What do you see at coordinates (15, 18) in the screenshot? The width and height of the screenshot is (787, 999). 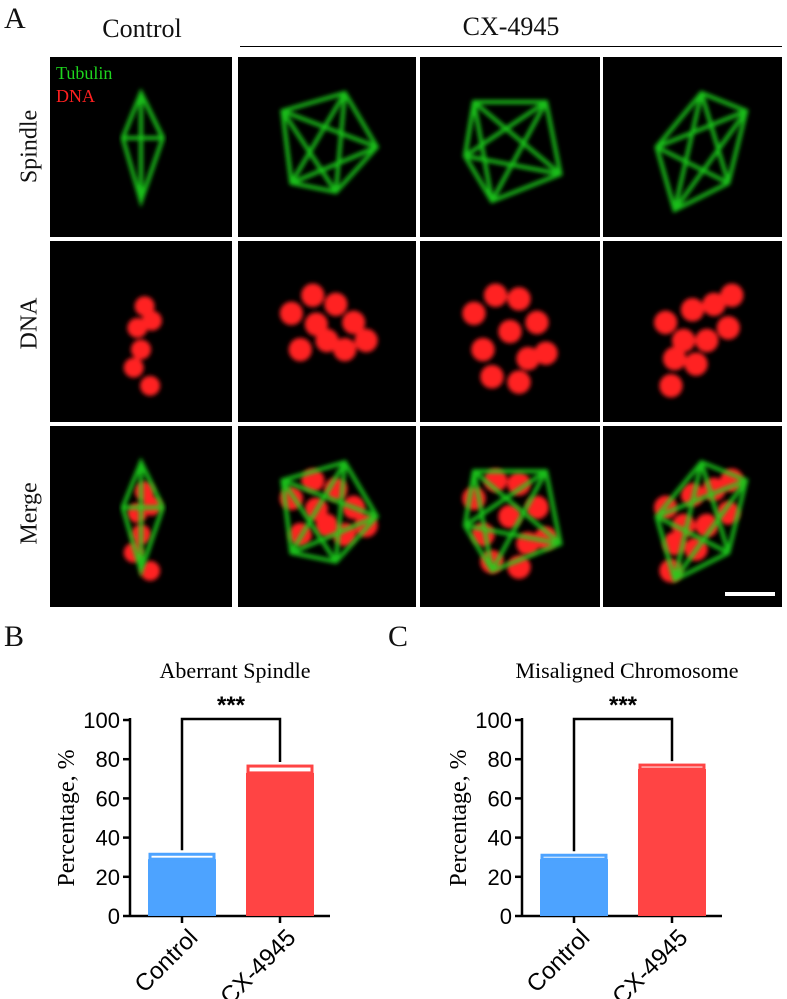 I see `panel-label-a: A` at bounding box center [15, 18].